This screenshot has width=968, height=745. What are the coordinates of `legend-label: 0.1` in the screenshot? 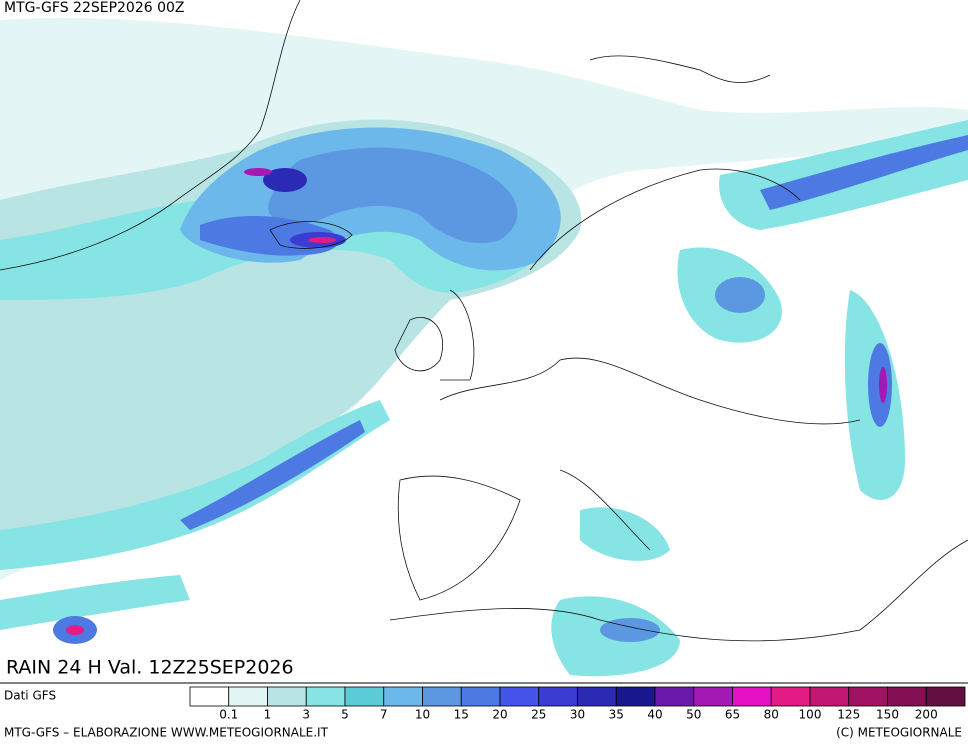 It's located at (228, 715).